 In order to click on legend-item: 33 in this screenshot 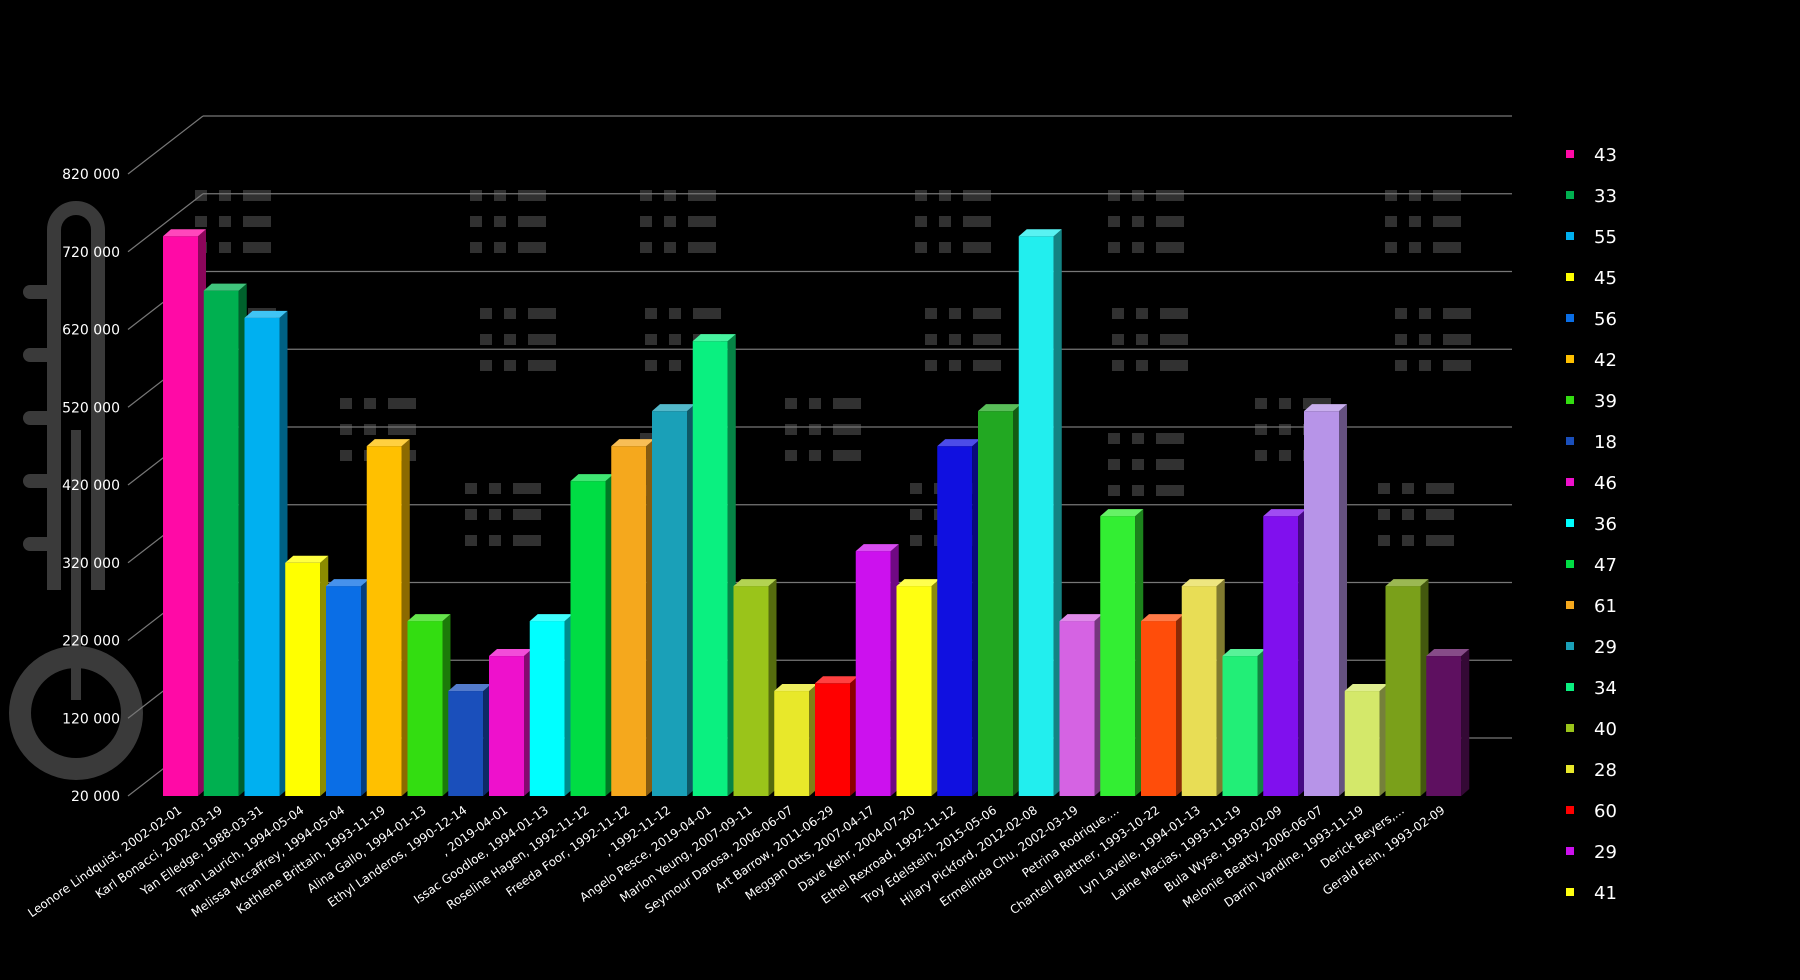, I will do `click(1591, 196)`.